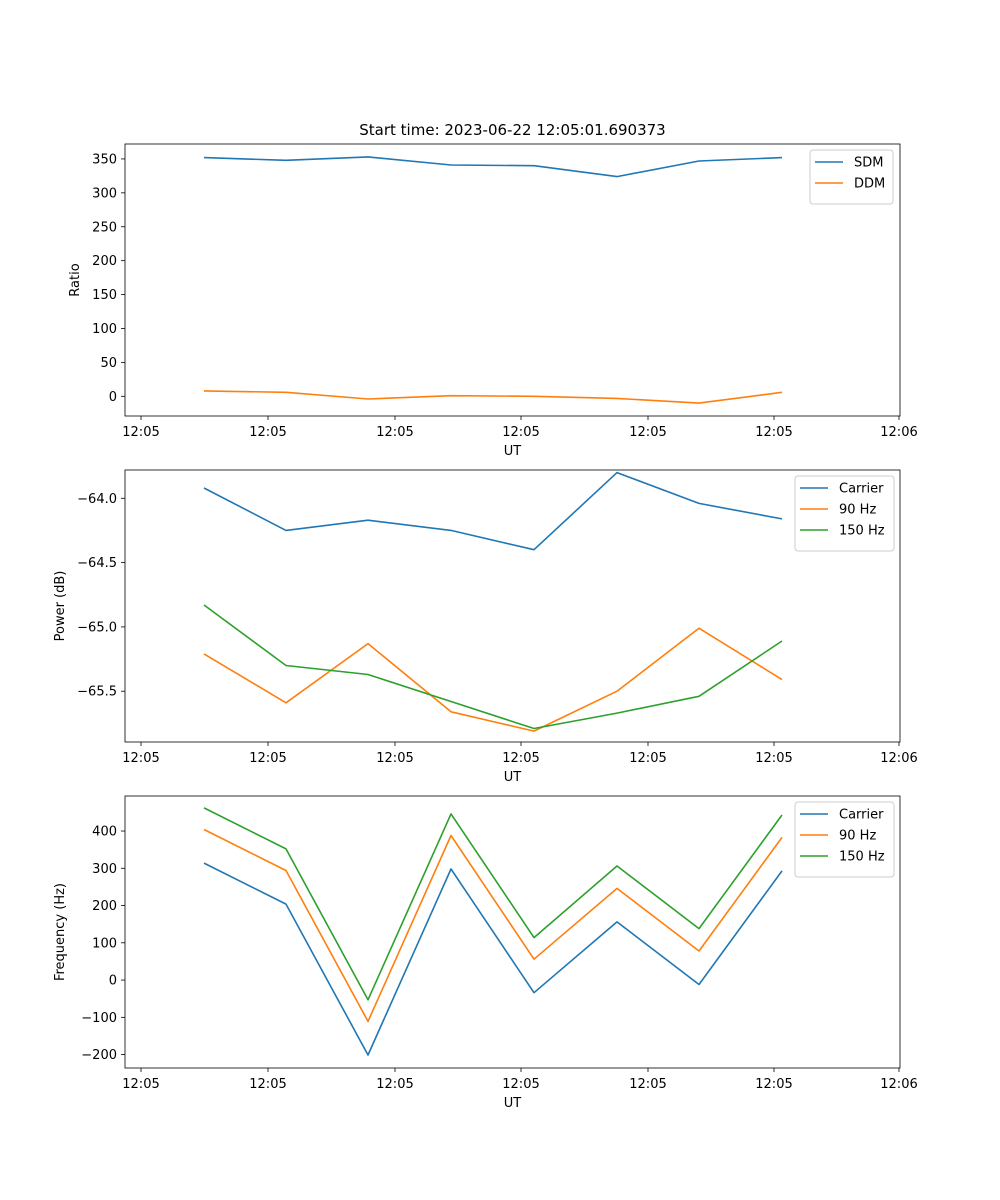 The height and width of the screenshot is (1200, 1000). What do you see at coordinates (493, 397) in the screenshot?
I see `series-line-ddm` at bounding box center [493, 397].